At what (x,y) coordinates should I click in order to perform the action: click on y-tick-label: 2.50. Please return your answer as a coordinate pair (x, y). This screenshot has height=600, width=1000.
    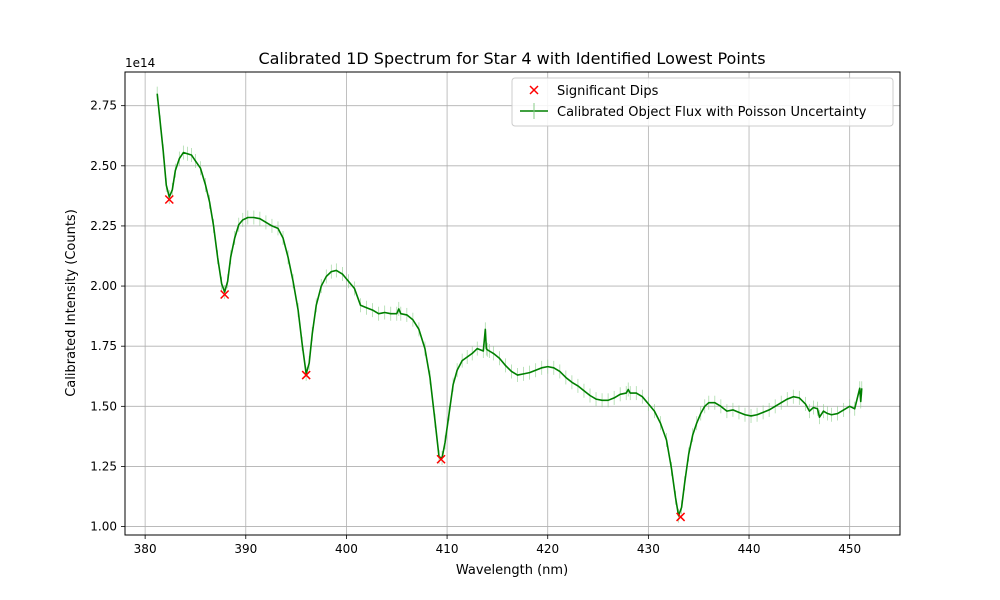
    Looking at the image, I should click on (103, 166).